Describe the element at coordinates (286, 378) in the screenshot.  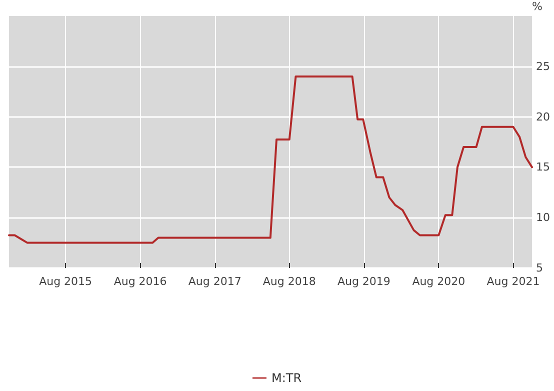
I see `legend-label: M:TR` at that location.